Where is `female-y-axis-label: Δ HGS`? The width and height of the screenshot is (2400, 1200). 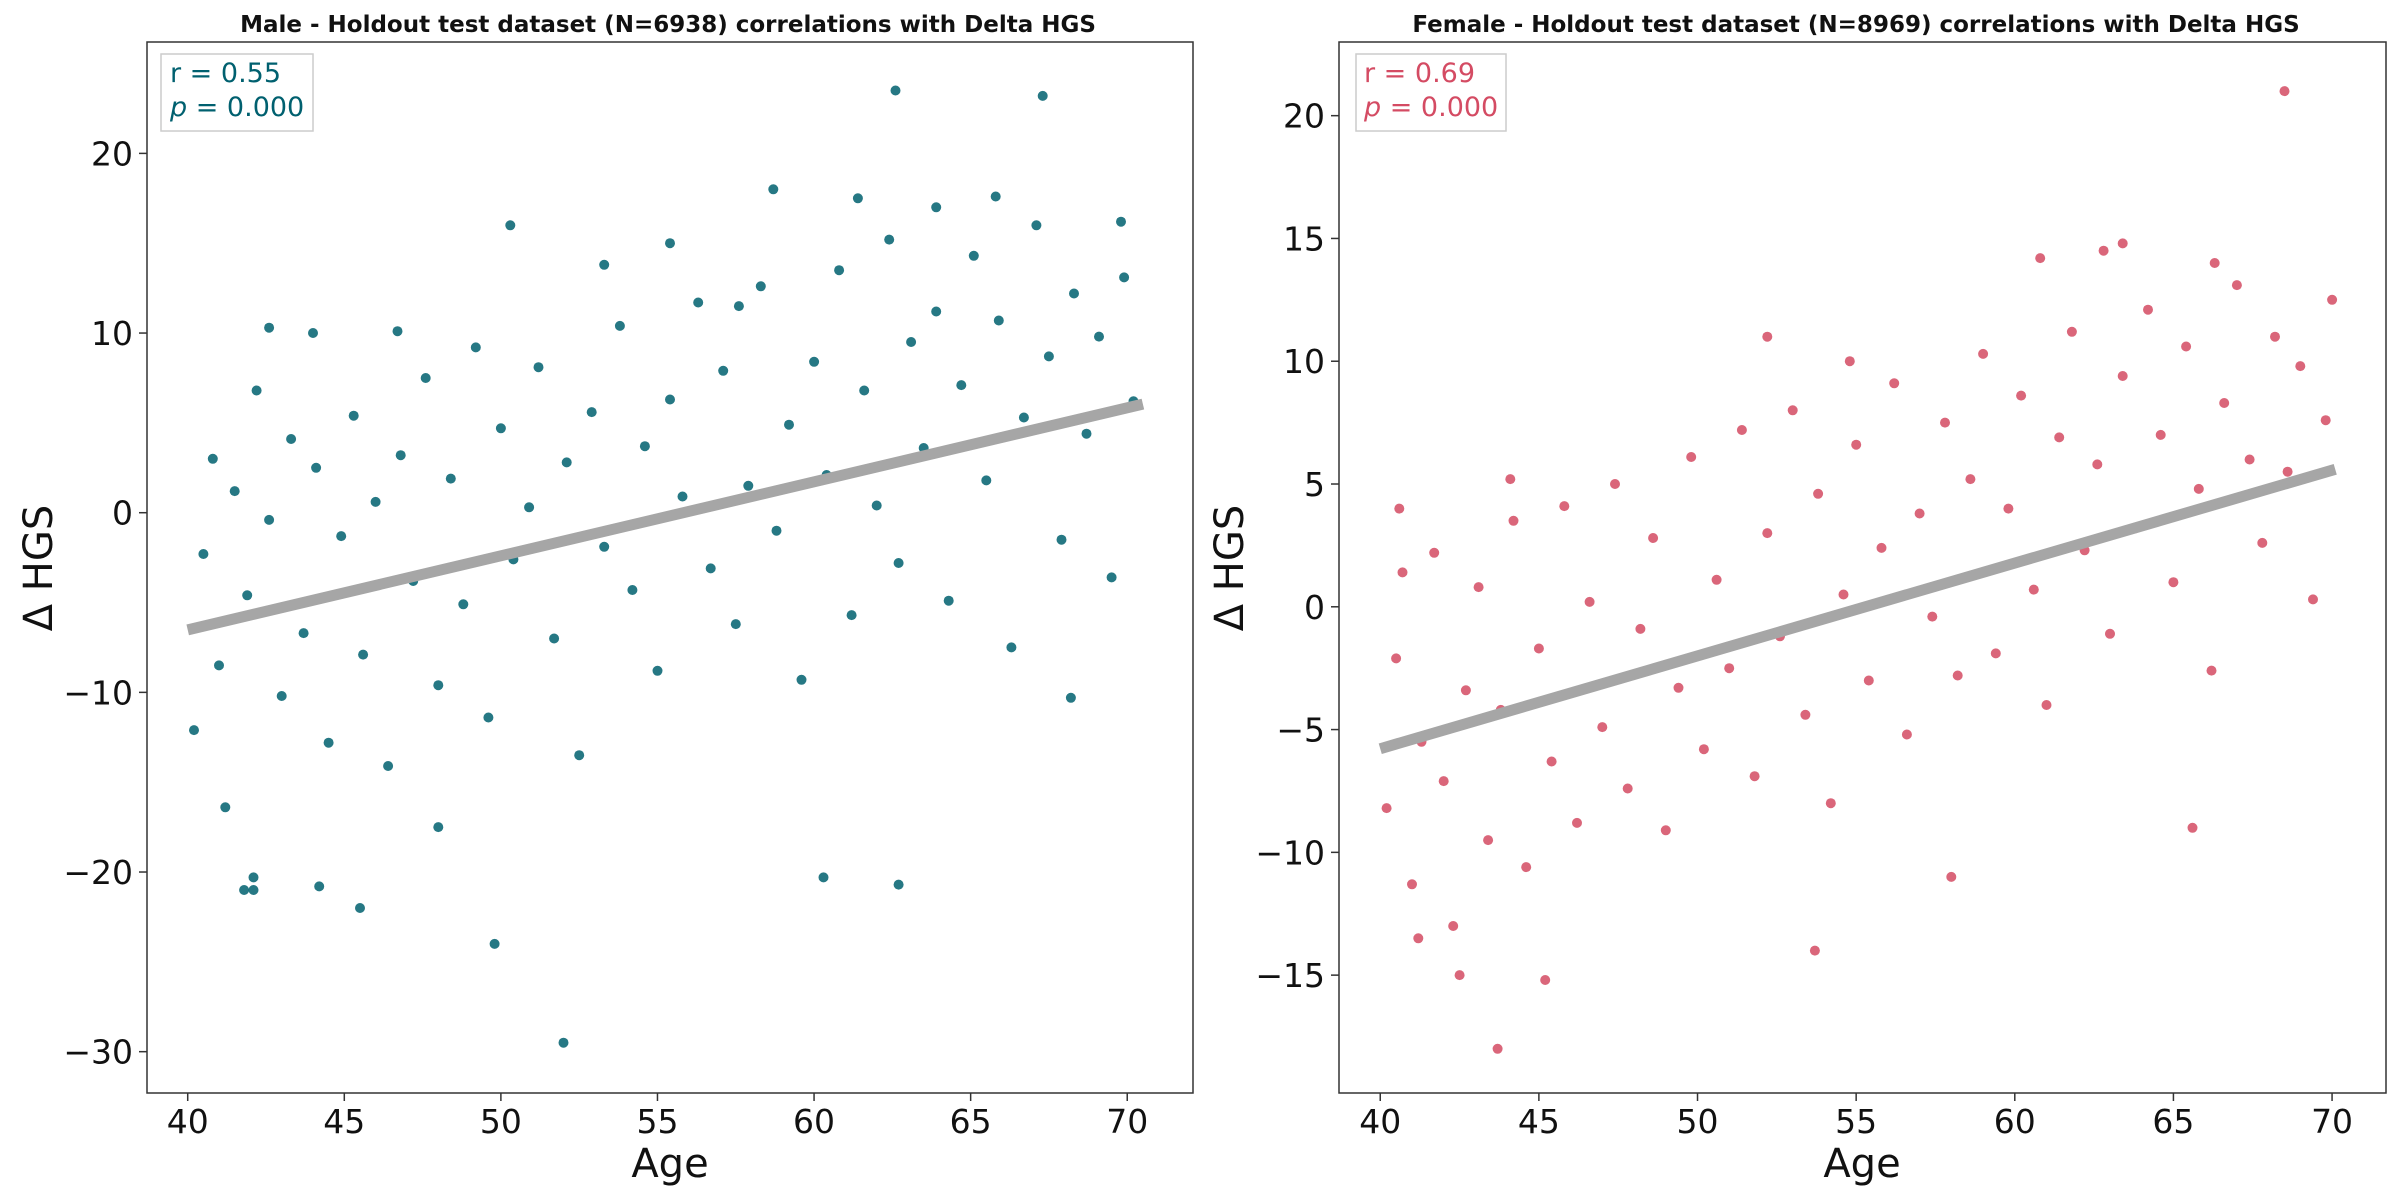
female-y-axis-label: Δ HGS is located at coordinates (1230, 568).